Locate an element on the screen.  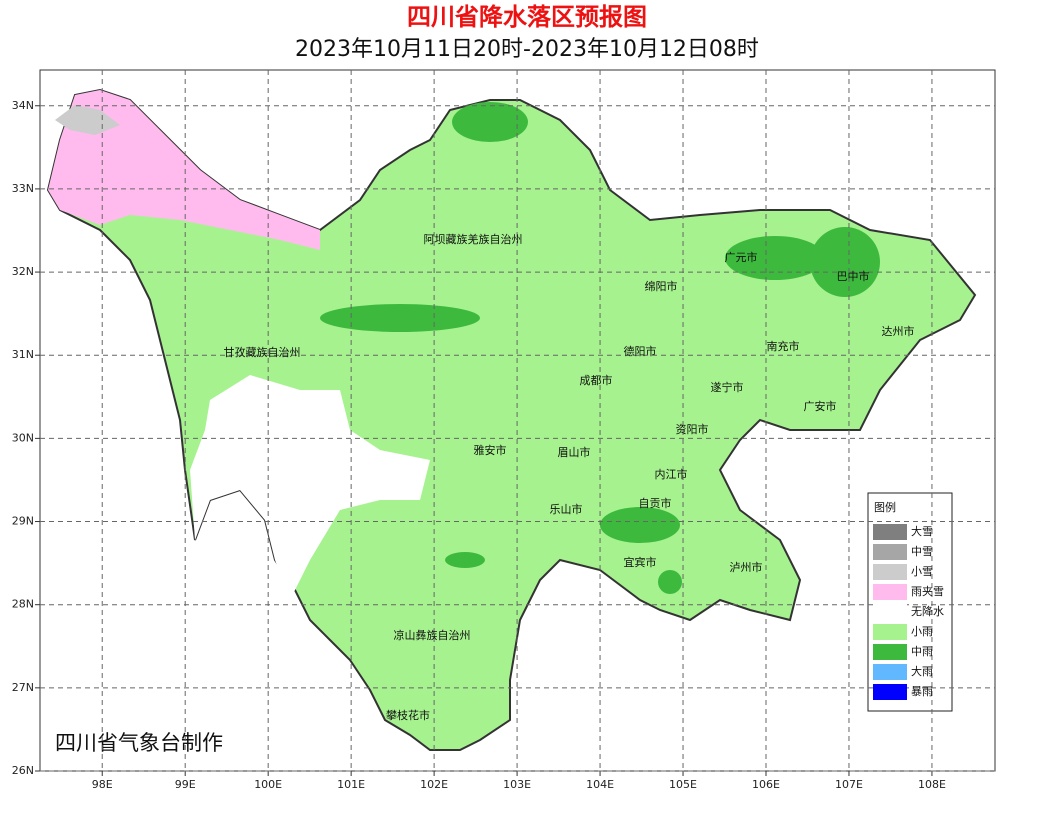
region-label: 巴中市 is located at coordinates (853, 276).